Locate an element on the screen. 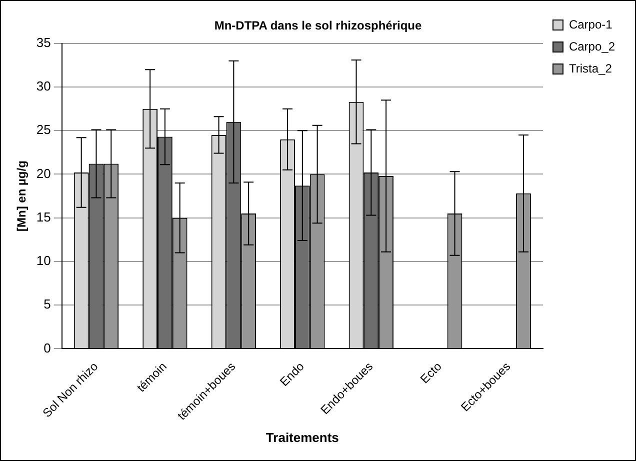  y-axis-title: [Mn] en µg/g is located at coordinates (21, 196).